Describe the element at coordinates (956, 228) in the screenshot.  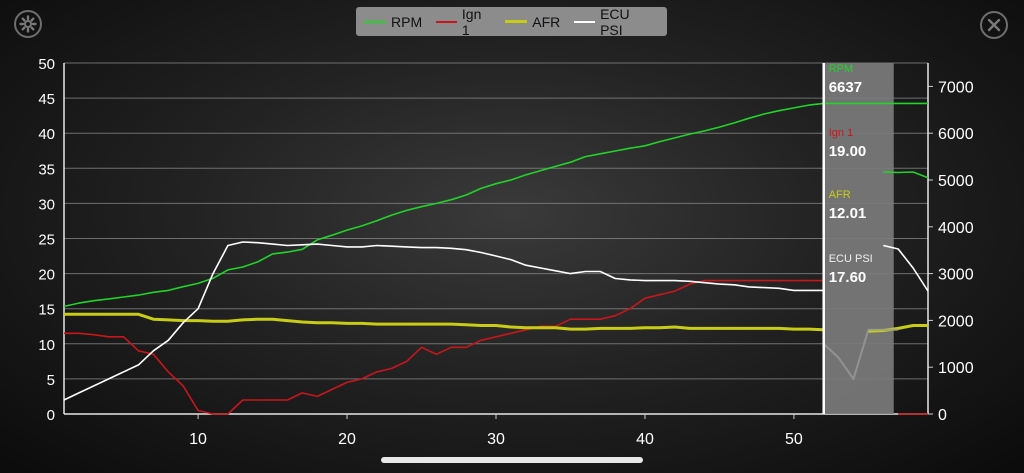
I see `y-right-tick-label: 4000` at that location.